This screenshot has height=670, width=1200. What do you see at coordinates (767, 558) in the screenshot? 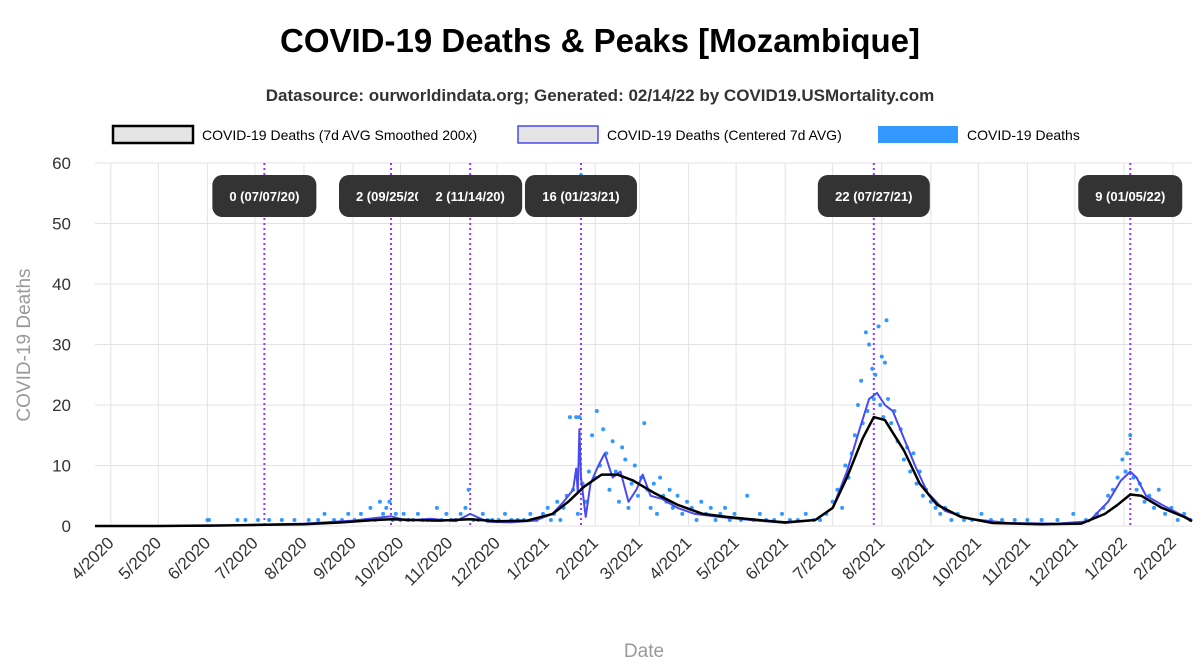
I see `x-tick-label: 6/2021` at bounding box center [767, 558].